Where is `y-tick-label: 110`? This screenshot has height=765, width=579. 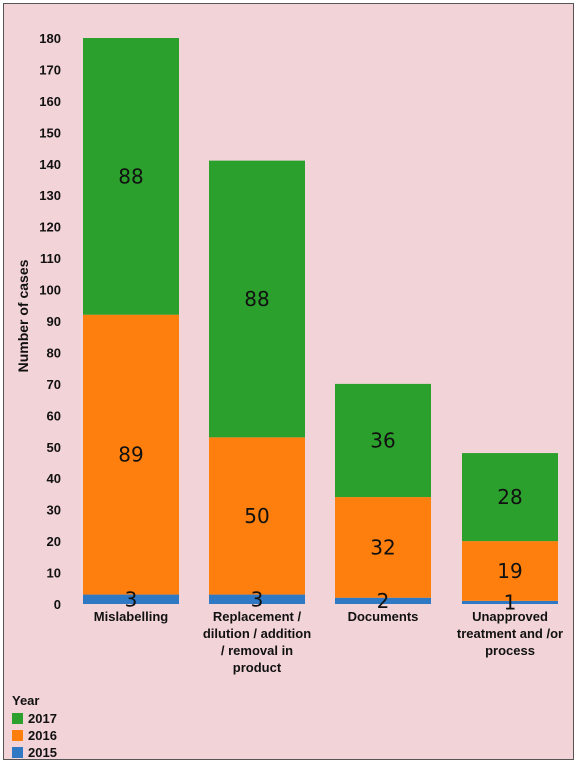 y-tick-label: 110 is located at coordinates (50, 258).